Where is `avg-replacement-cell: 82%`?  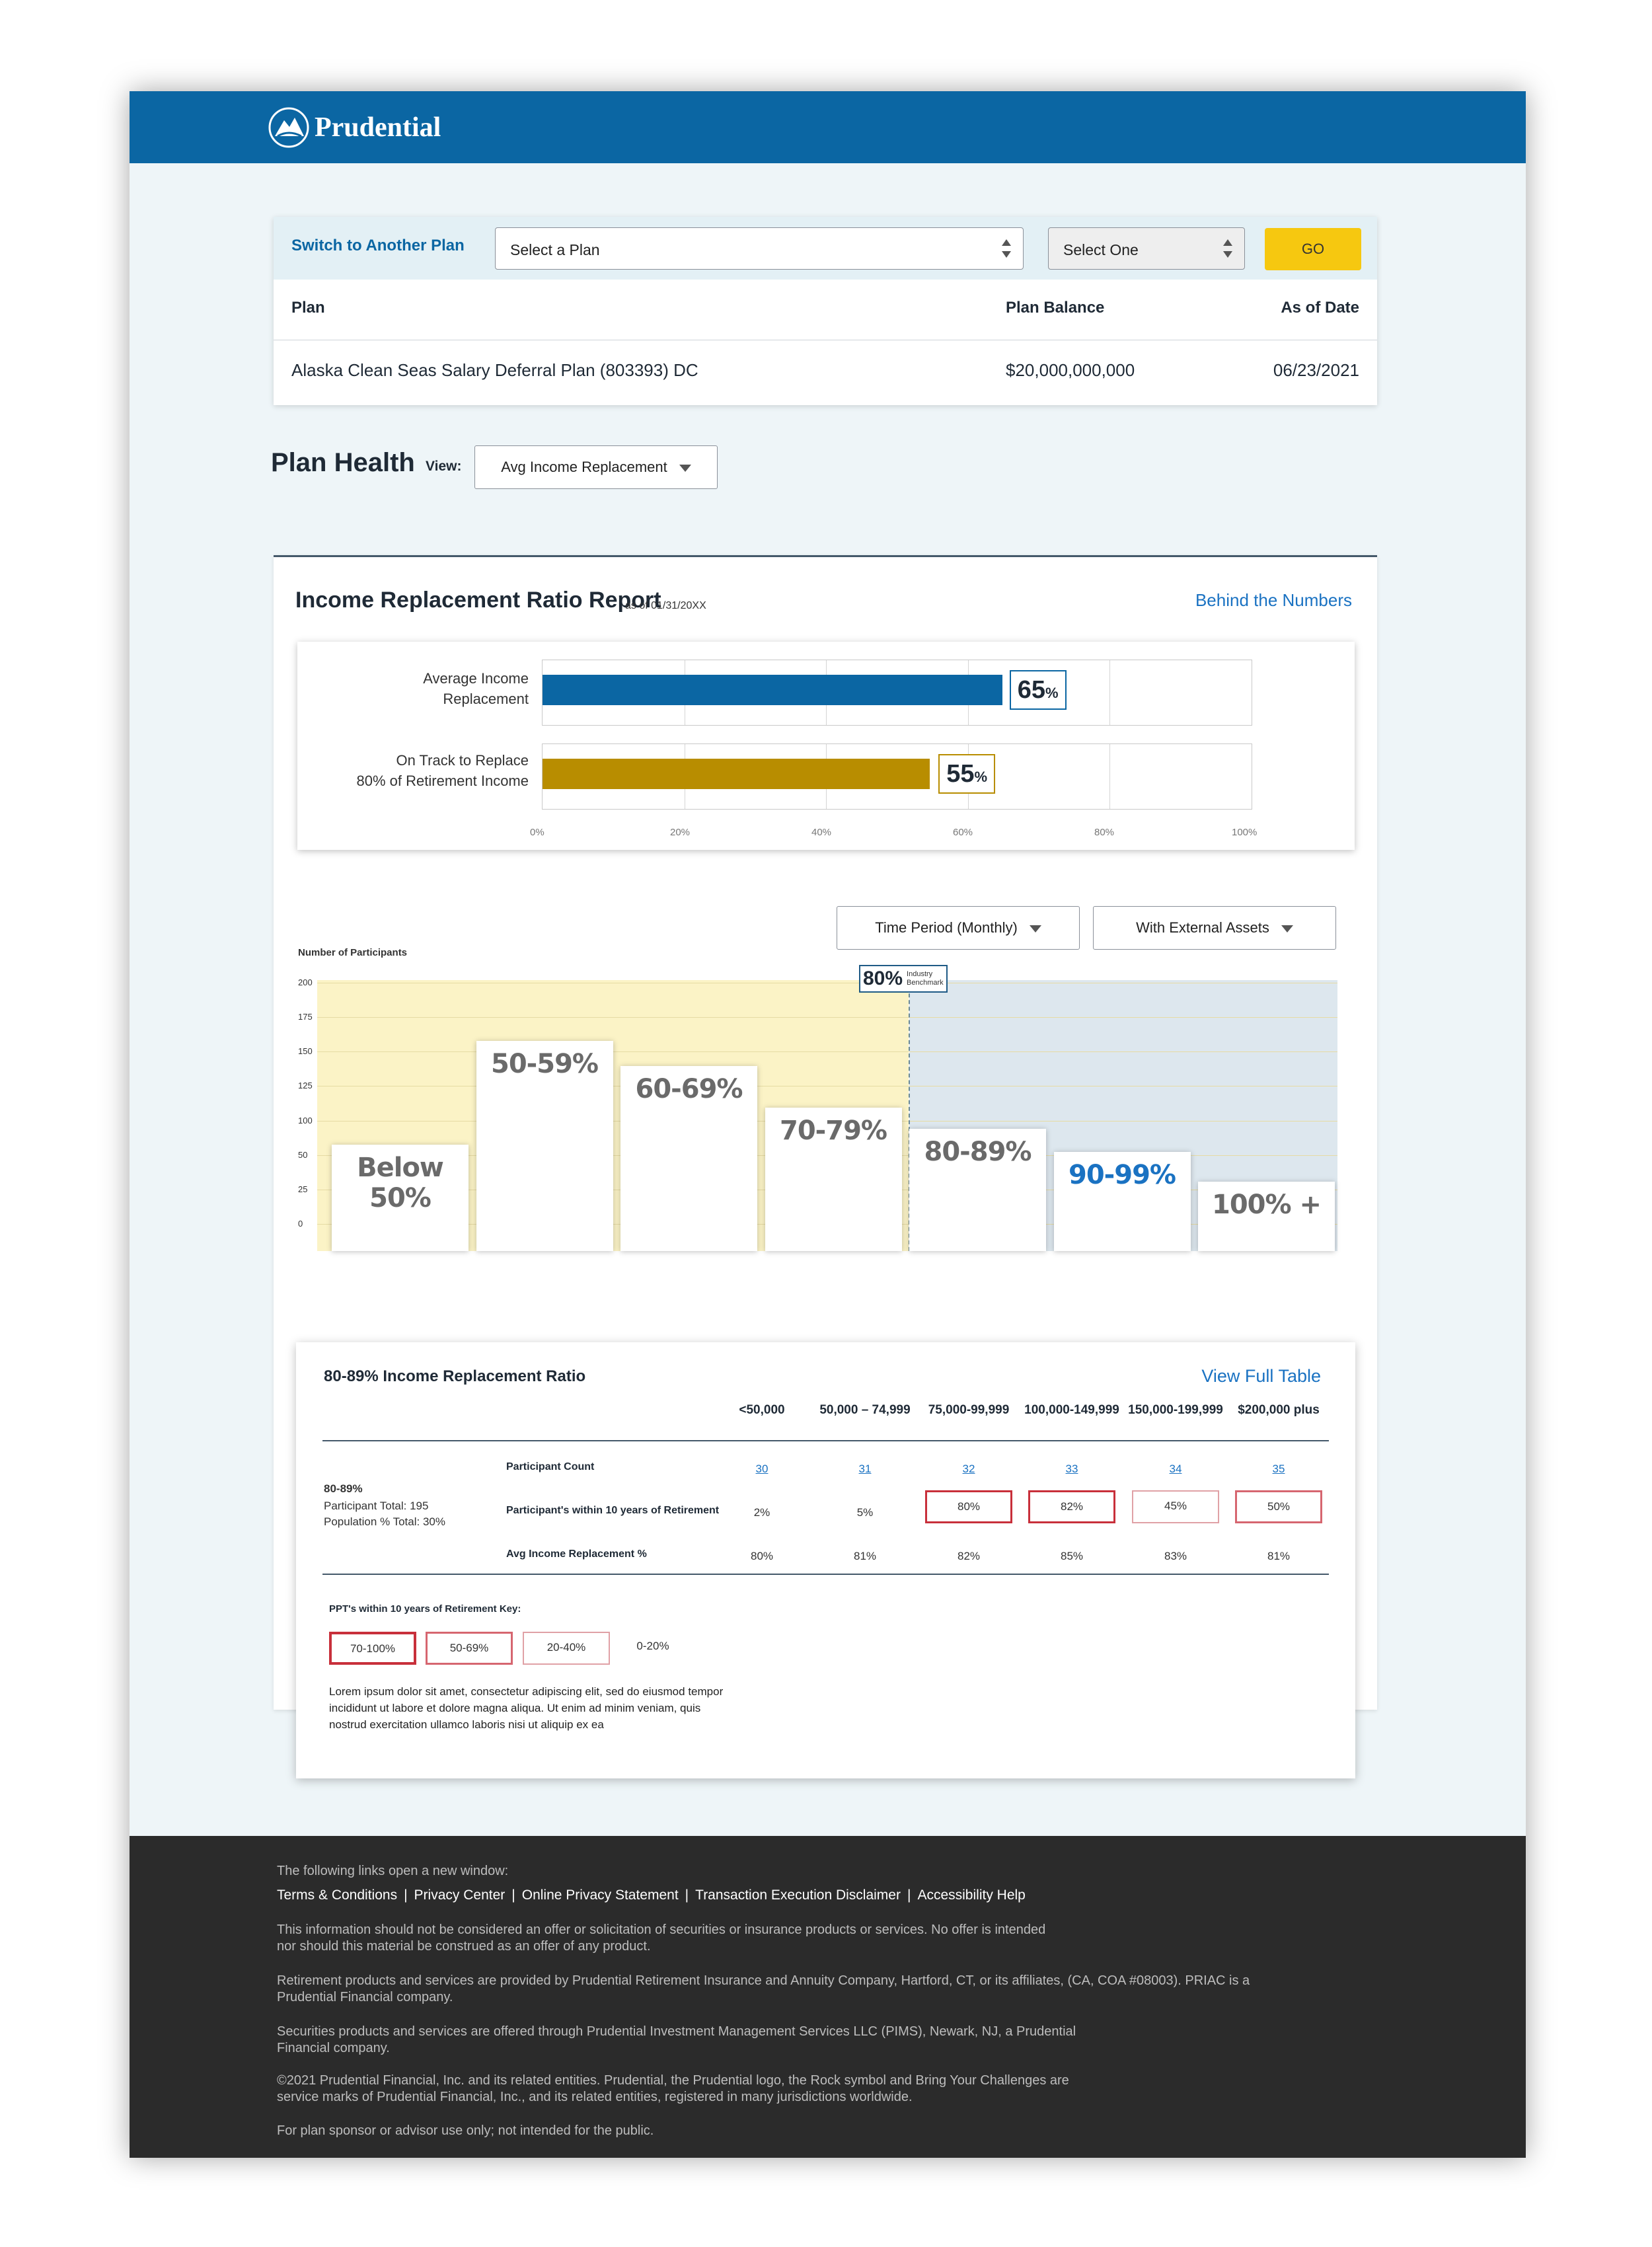
avg-replacement-cell: 82% is located at coordinates (969, 1556).